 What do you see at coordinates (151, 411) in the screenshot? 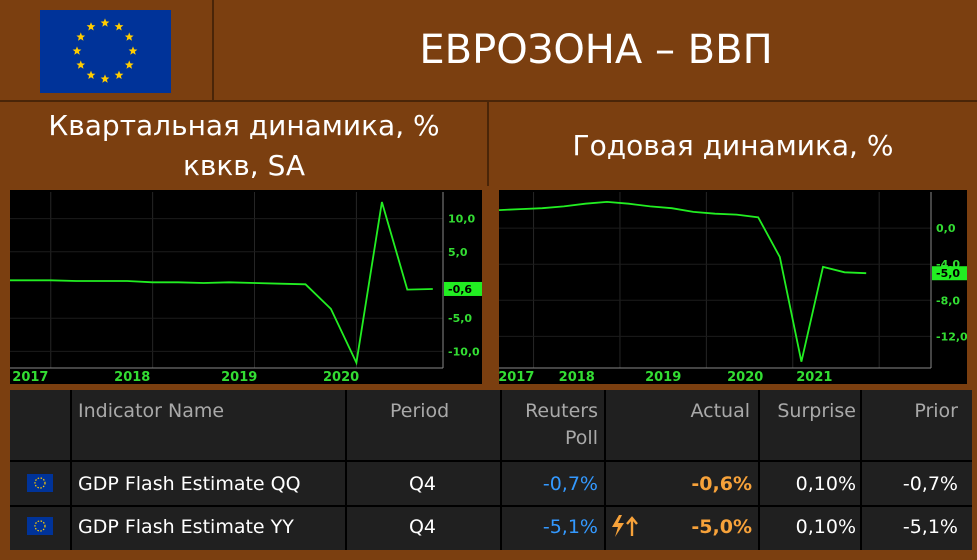
I see `header-indicator-name: Indicator Name` at bounding box center [151, 411].